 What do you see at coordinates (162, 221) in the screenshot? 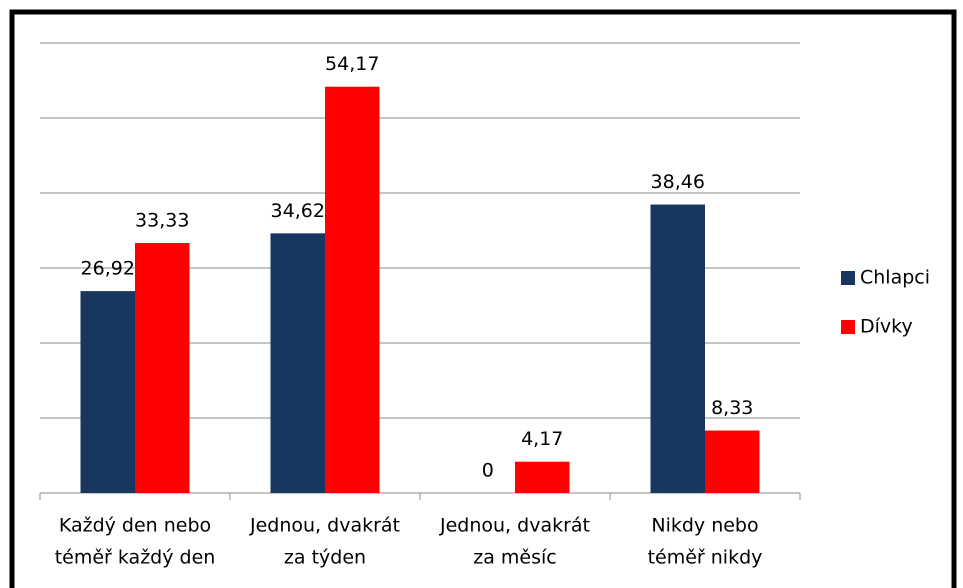
I see `value-label: 33,33` at bounding box center [162, 221].